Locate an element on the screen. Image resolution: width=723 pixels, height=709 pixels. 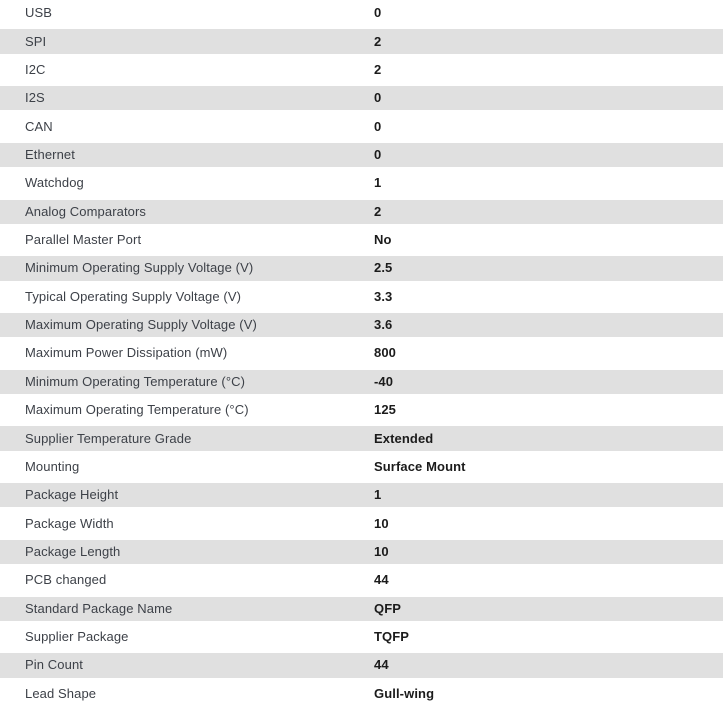
spec-label: Pin Count is located at coordinates (54, 665).